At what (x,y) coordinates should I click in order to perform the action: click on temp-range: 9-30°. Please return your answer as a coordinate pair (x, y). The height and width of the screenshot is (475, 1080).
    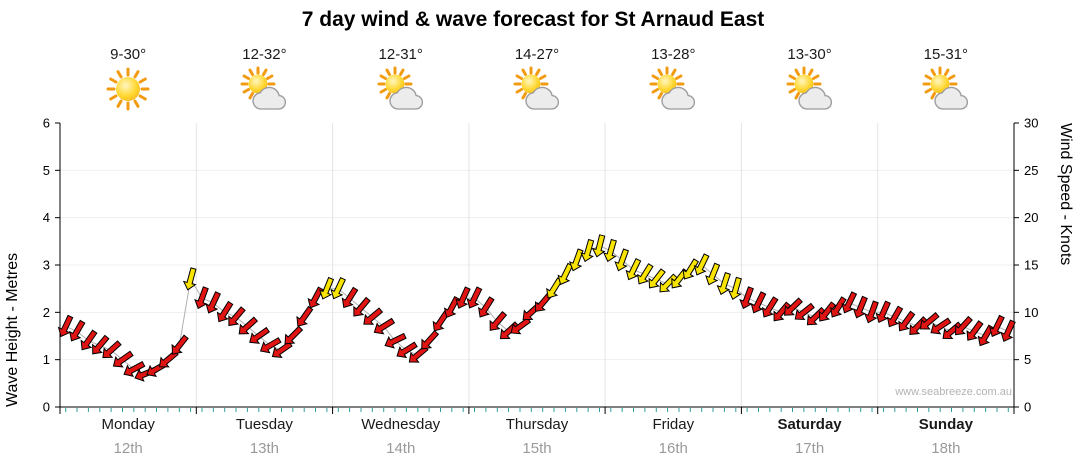
    Looking at the image, I should click on (128, 54).